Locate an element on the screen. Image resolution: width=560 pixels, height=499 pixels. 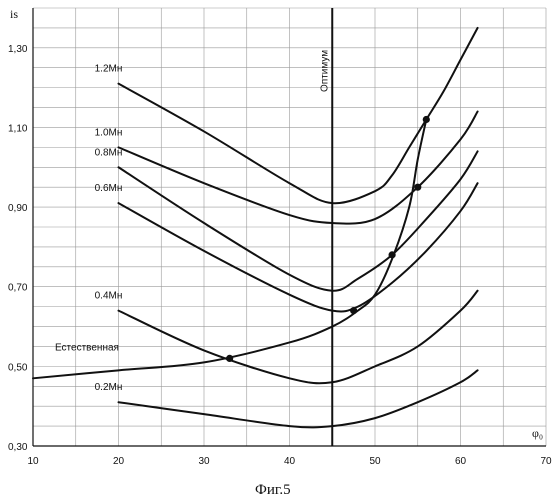
x-tick-label: 20 is located at coordinates (119, 461).